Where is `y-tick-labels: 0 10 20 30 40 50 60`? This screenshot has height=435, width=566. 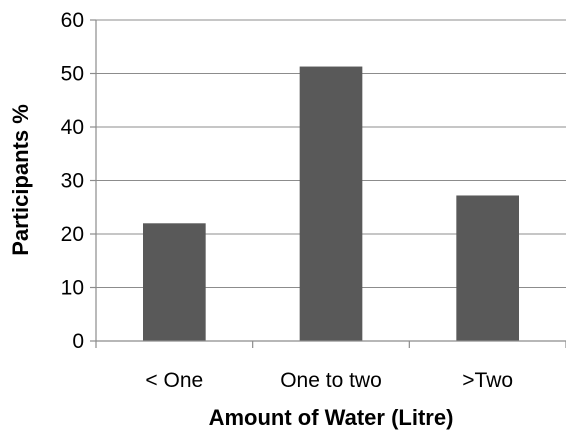 y-tick-labels: 0 10 20 30 40 50 60 is located at coordinates (72, 181).